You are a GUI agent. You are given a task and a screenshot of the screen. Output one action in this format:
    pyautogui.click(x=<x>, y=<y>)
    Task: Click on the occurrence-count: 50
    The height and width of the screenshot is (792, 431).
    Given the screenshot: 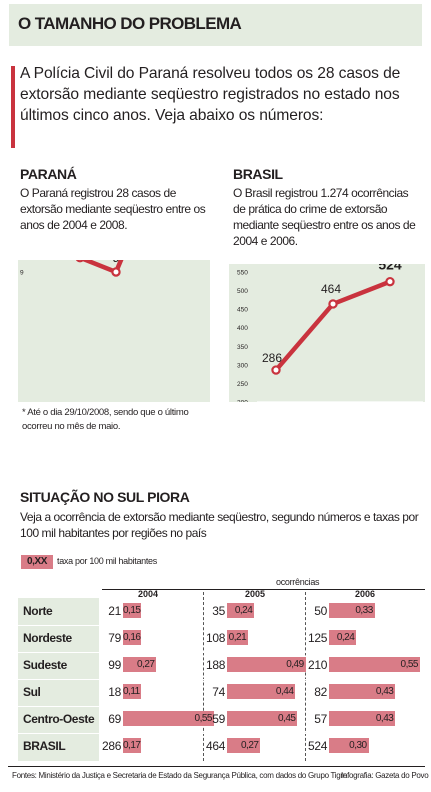 What is the action you would take?
    pyautogui.click(x=320, y=611)
    